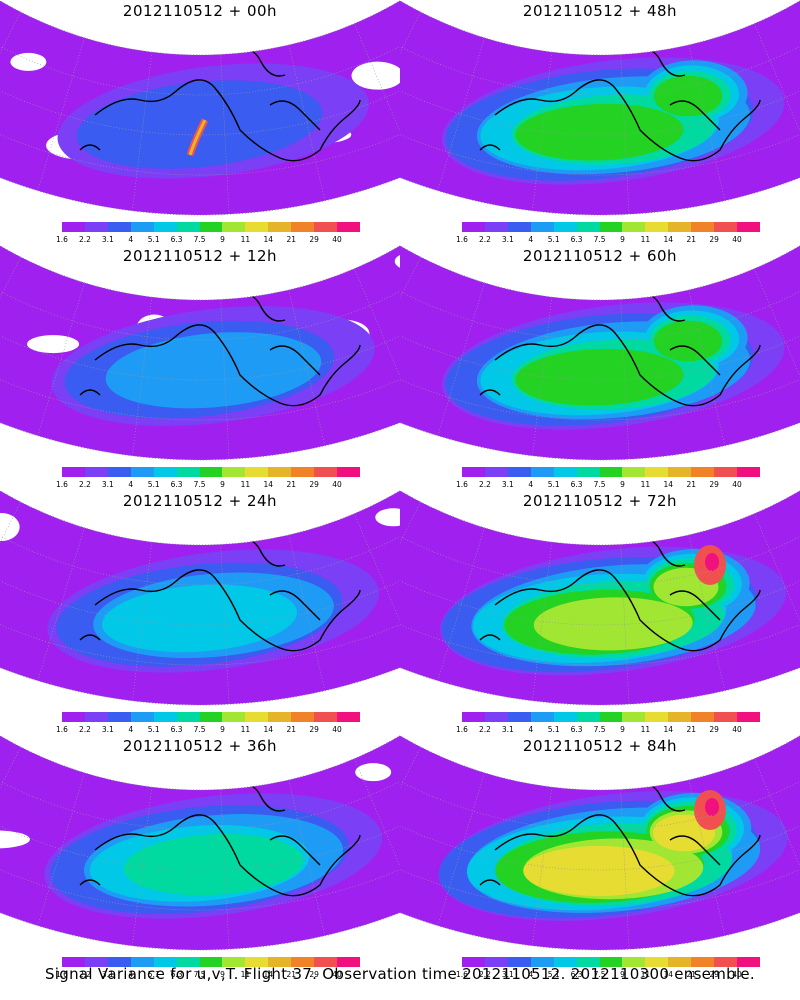 This screenshot has width=800, height=1000. What do you see at coordinates (714, 239) in the screenshot?
I see `colorbar-tick-label: 29` at bounding box center [714, 239].